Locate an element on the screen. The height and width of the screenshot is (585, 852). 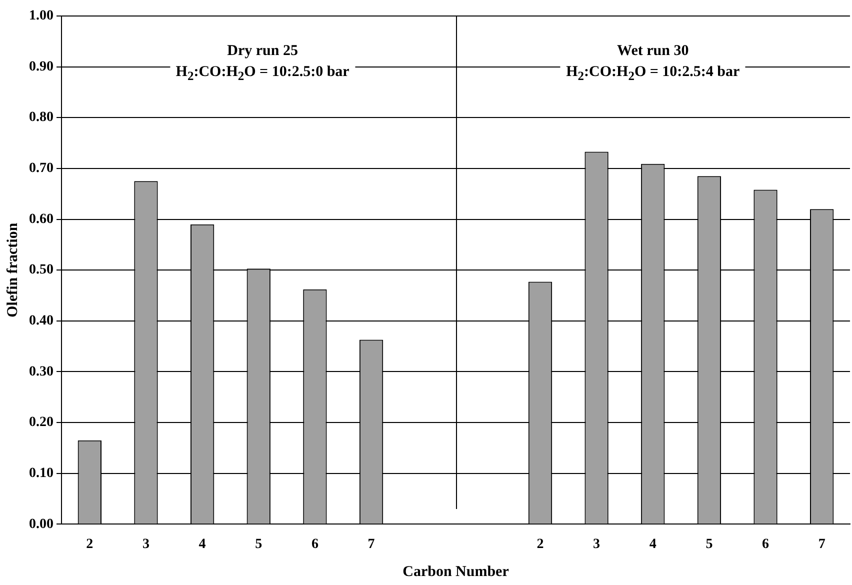
x-axis-title: Carbon Number is located at coordinates (456, 572).